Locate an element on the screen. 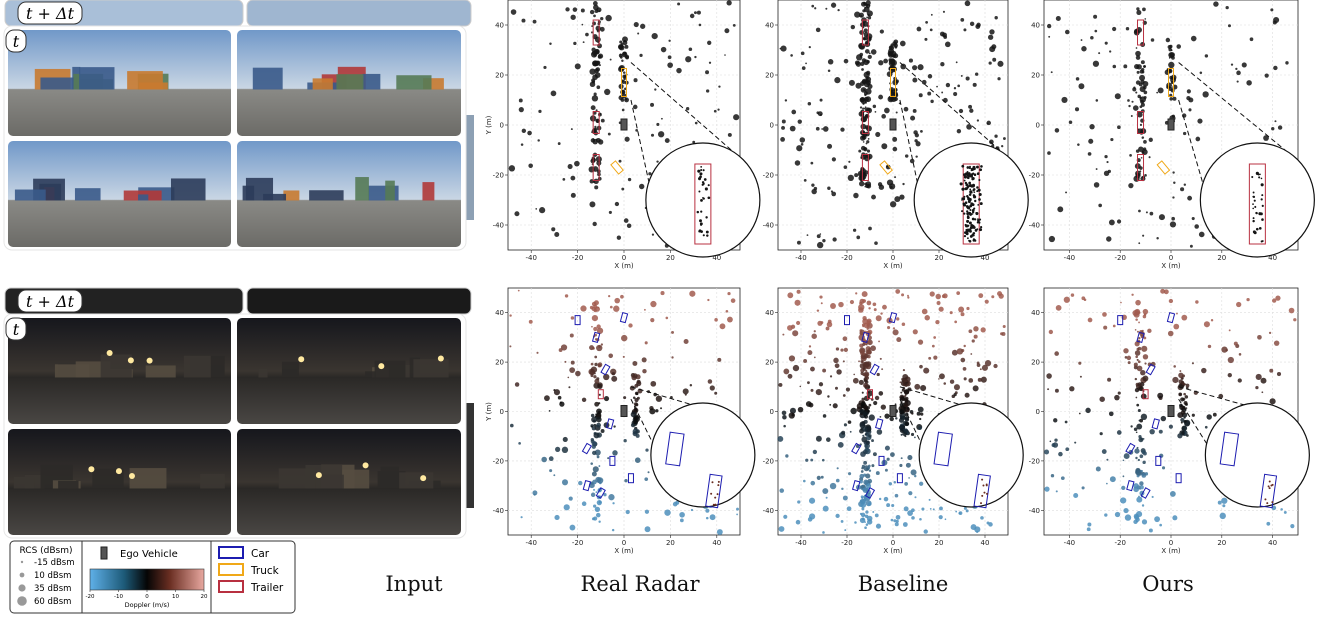 This screenshot has width=1327, height=617. y-tick-label: 40 is located at coordinates (1035, 26).